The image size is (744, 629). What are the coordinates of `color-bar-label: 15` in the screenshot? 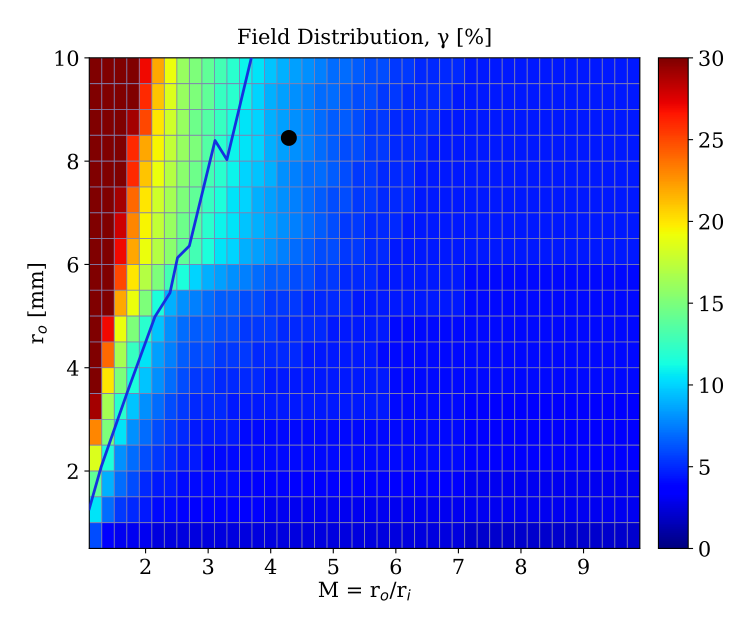 It's located at (711, 304).